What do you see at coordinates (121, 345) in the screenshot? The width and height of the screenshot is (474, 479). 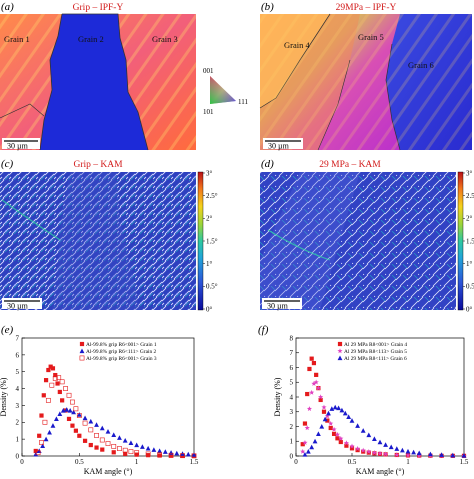 I see `legend-label: Al-99.8% grip R6<001> Grain 1` at bounding box center [121, 345].